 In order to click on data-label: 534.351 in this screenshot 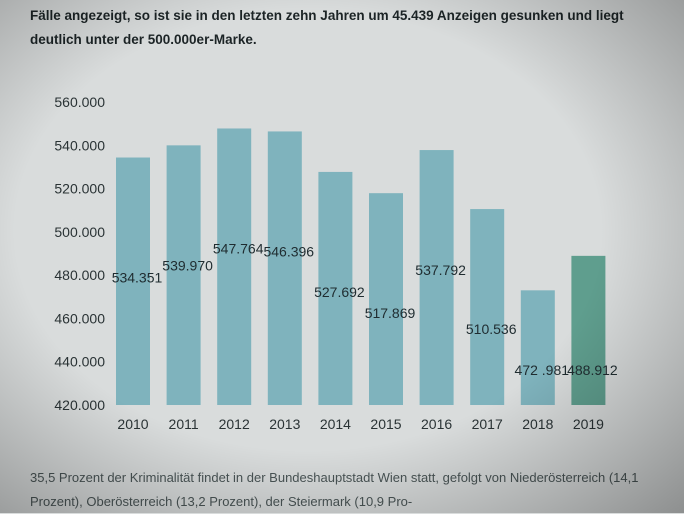, I will do `click(137, 278)`.